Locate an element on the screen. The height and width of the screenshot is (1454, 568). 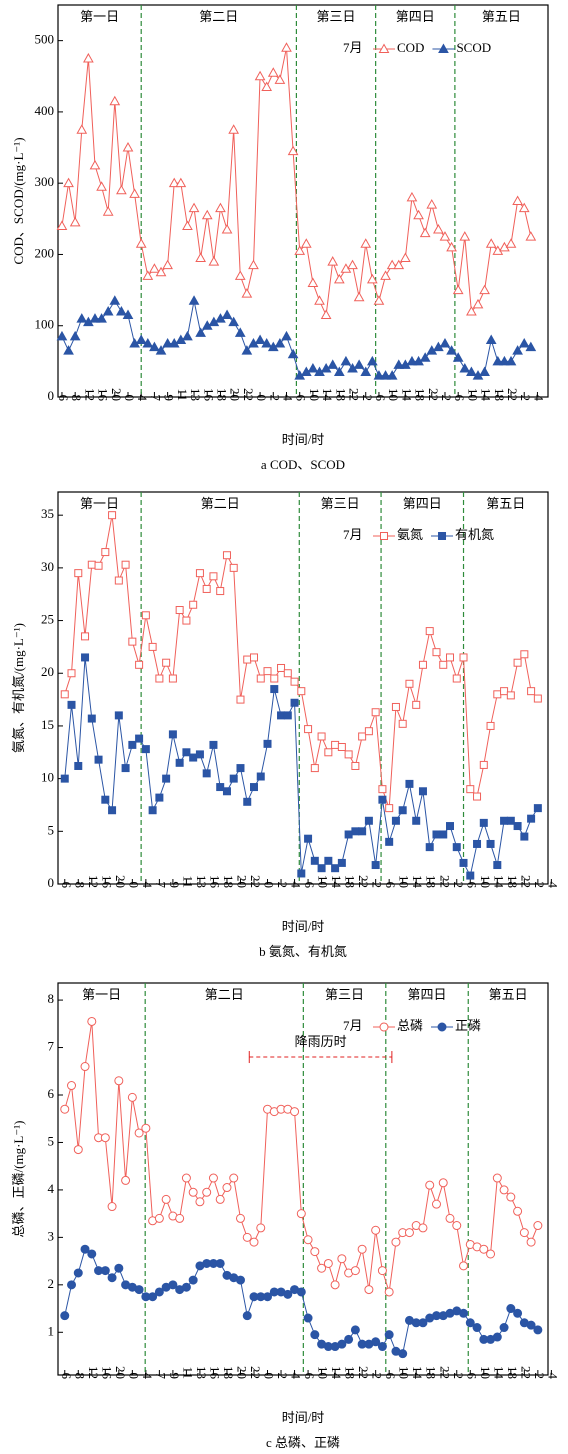
day-label: 第五日 is located at coordinates (505, 503).